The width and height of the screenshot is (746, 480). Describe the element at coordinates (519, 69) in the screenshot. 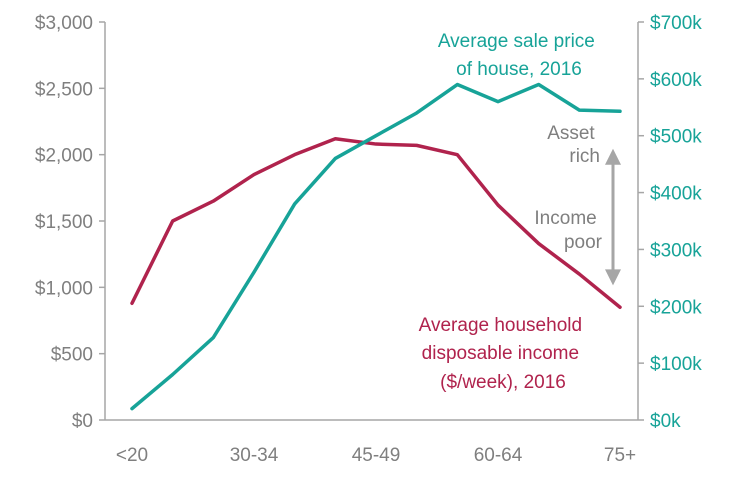

I see `house-price-label-line-2: of house, 2016` at that location.